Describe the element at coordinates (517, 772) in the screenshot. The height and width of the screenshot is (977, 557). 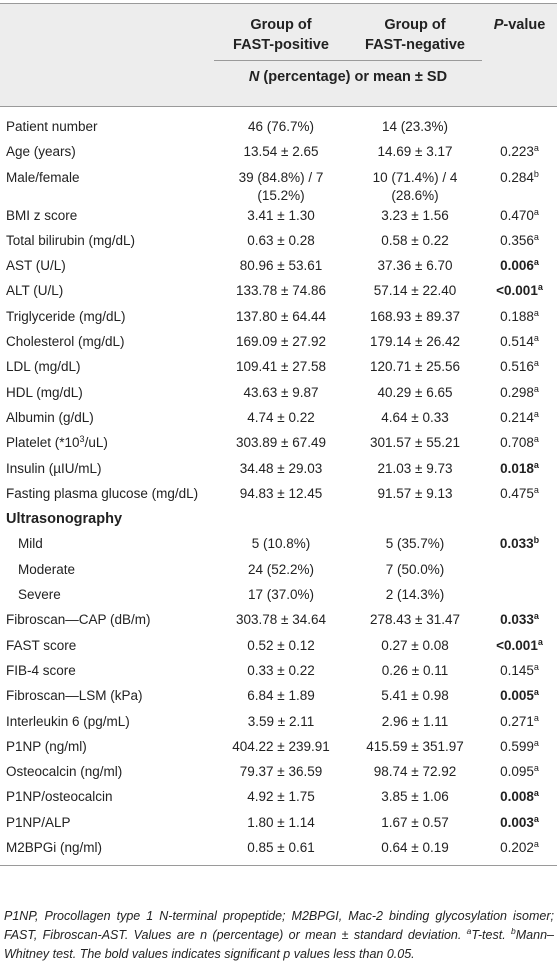
I see `p-value-number: 0.095` at that location.